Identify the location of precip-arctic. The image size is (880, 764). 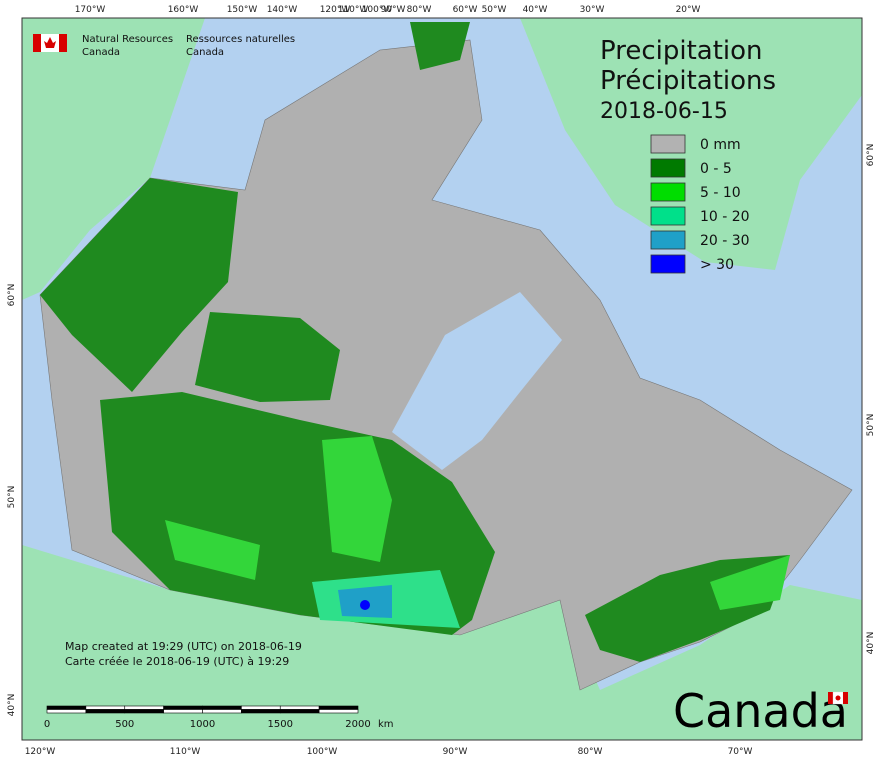
(440, 46).